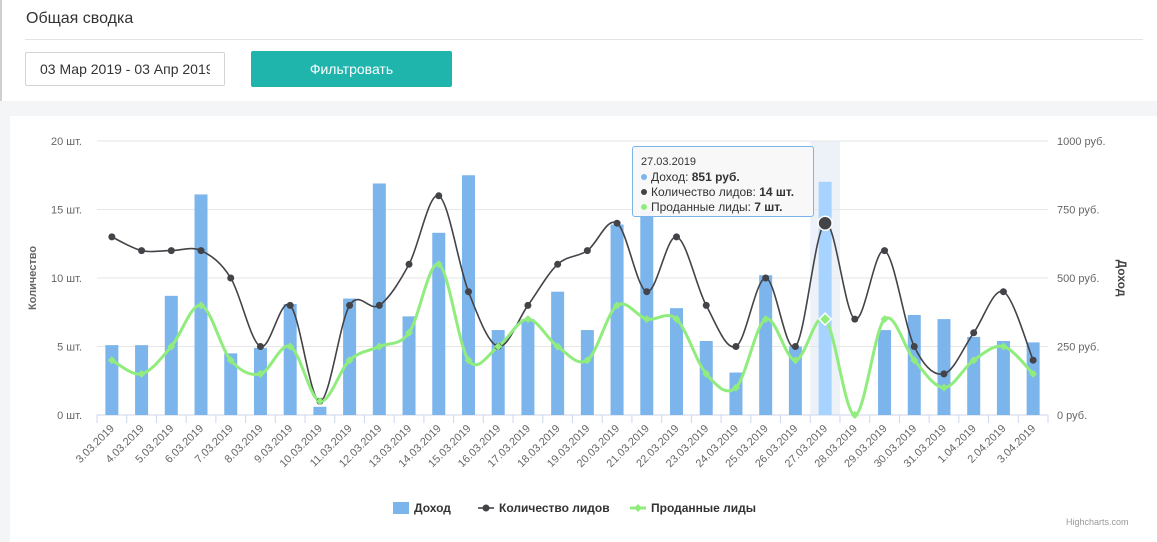  I want to click on legend-item: Количество лидов, so click(544, 508).